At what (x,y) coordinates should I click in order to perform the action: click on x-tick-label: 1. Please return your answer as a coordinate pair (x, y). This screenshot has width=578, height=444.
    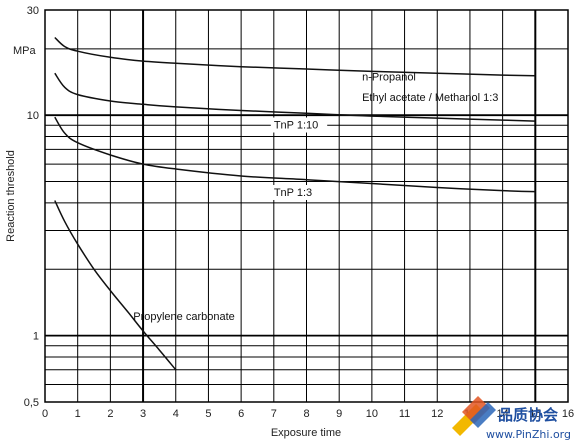
    Looking at the image, I should click on (78, 414).